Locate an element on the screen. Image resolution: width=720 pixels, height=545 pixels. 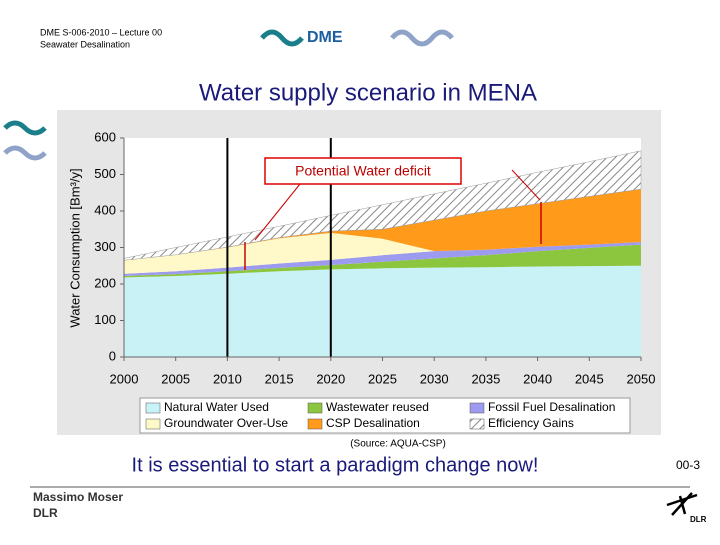
legend-box is located at coordinates (385, 415).